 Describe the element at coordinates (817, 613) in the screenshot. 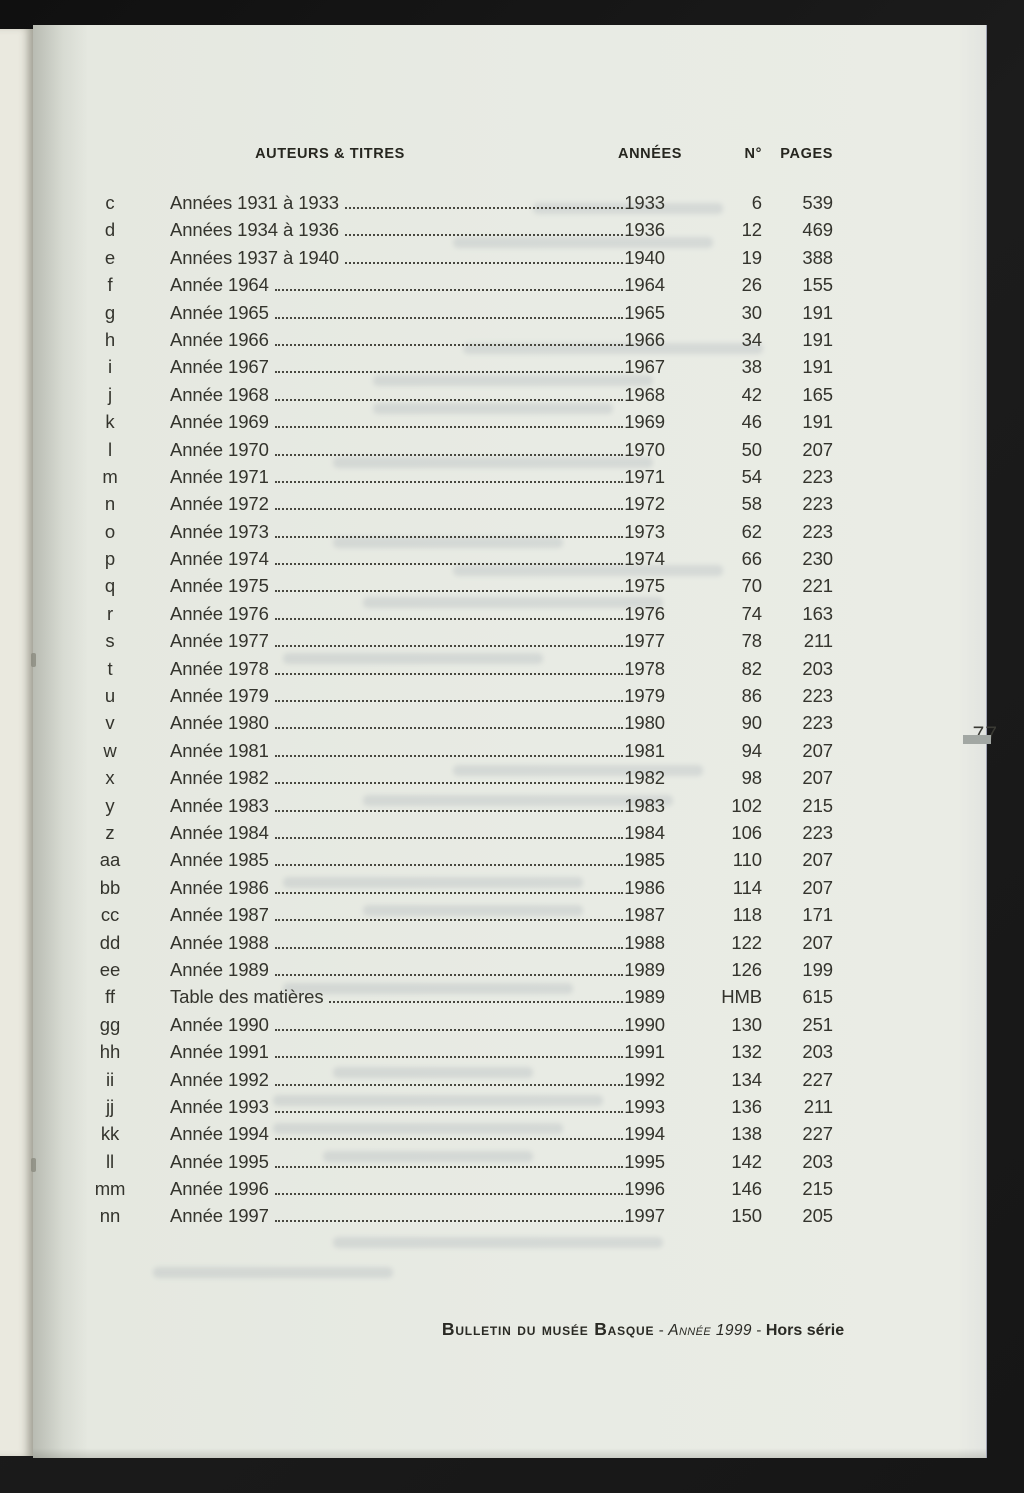

I see `row-pages: 163` at that location.